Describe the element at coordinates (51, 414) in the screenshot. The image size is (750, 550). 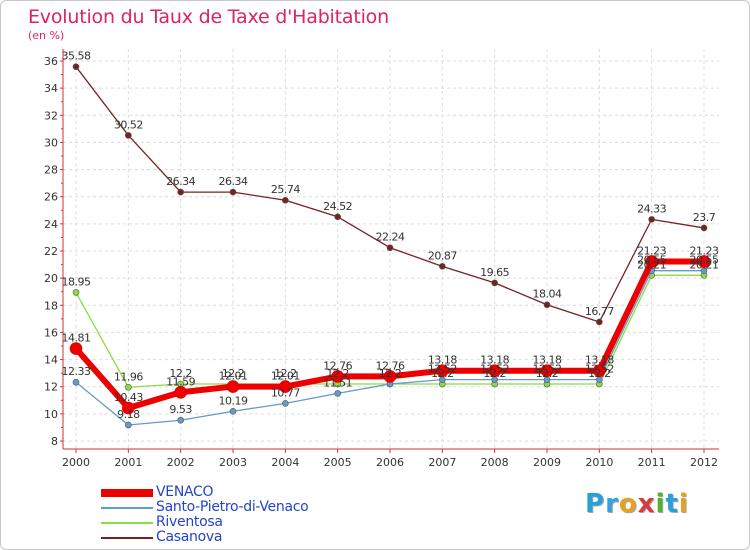
I see `y-tick-label: 10` at that location.